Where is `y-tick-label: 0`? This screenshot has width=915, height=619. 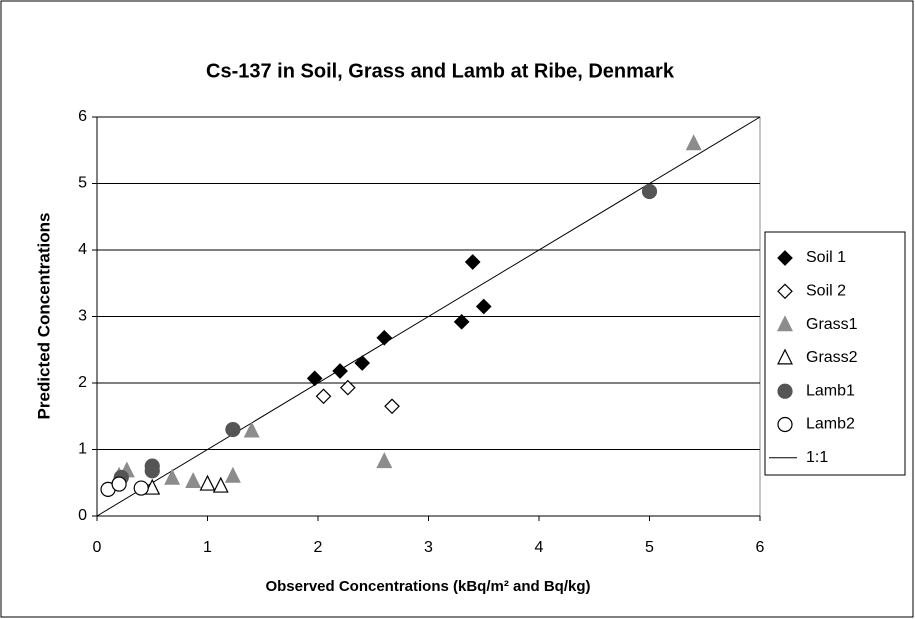
y-tick-label: 0 is located at coordinates (82, 515).